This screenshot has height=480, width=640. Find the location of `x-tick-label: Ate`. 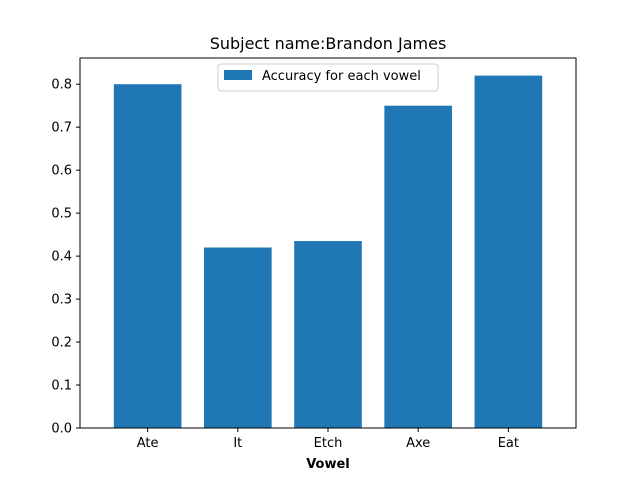

x-tick-label: Ate is located at coordinates (148, 443).